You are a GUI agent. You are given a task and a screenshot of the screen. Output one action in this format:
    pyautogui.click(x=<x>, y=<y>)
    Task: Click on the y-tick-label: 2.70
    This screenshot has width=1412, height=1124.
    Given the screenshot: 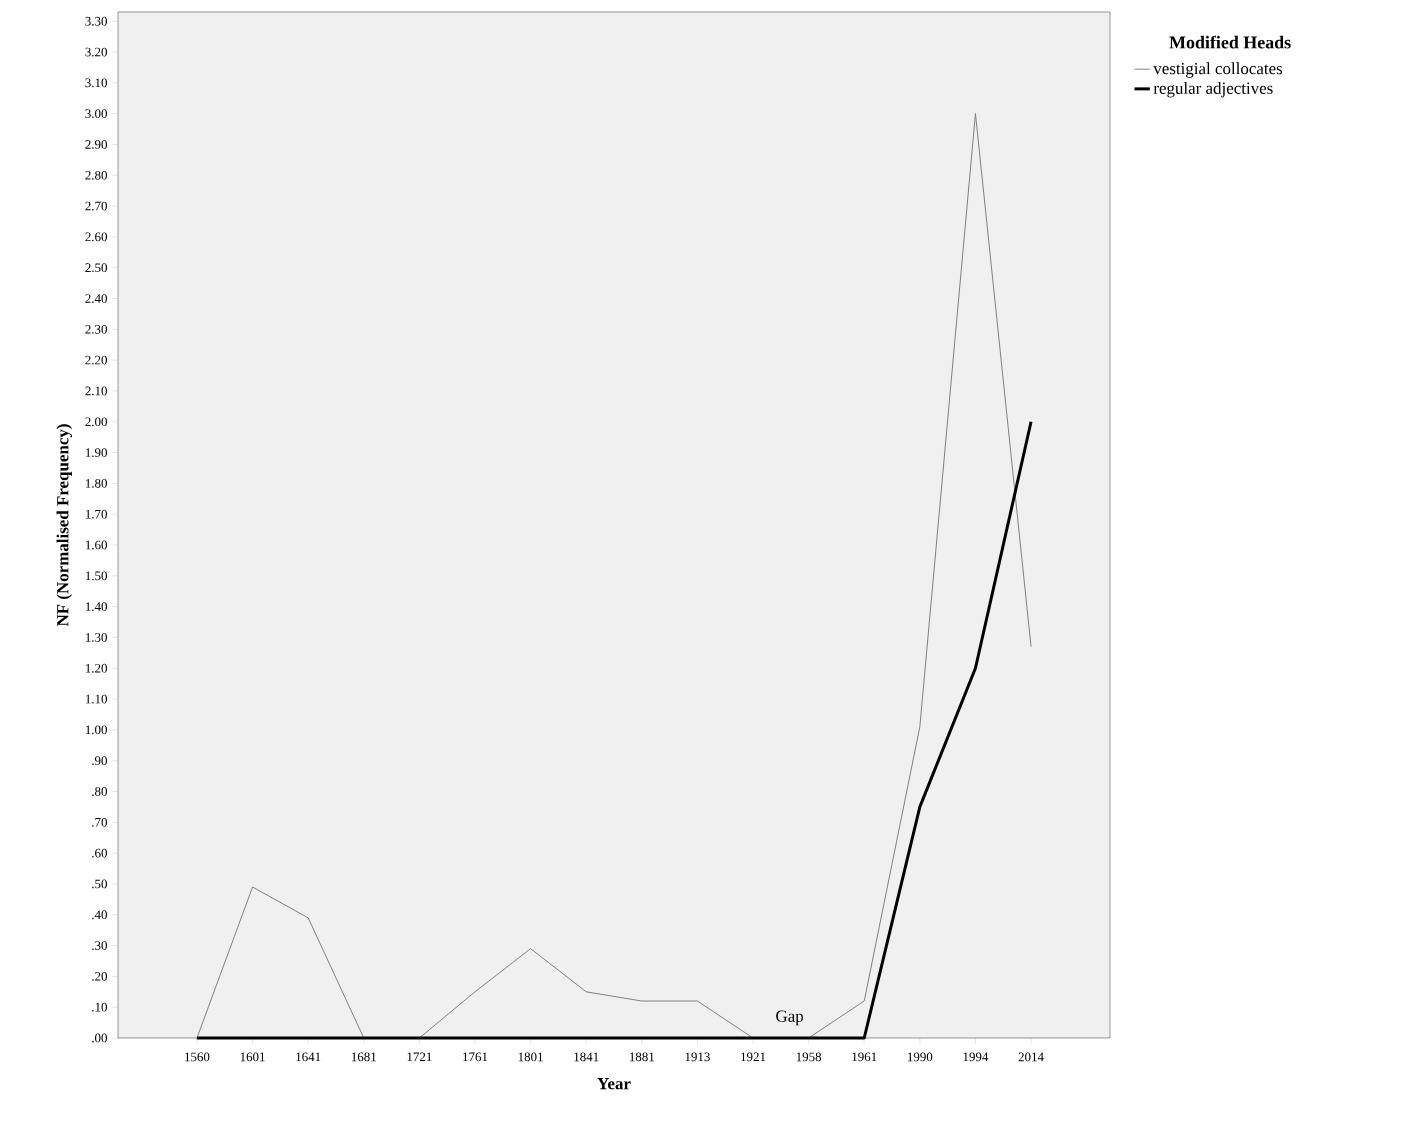 What is the action you would take?
    pyautogui.click(x=96, y=206)
    